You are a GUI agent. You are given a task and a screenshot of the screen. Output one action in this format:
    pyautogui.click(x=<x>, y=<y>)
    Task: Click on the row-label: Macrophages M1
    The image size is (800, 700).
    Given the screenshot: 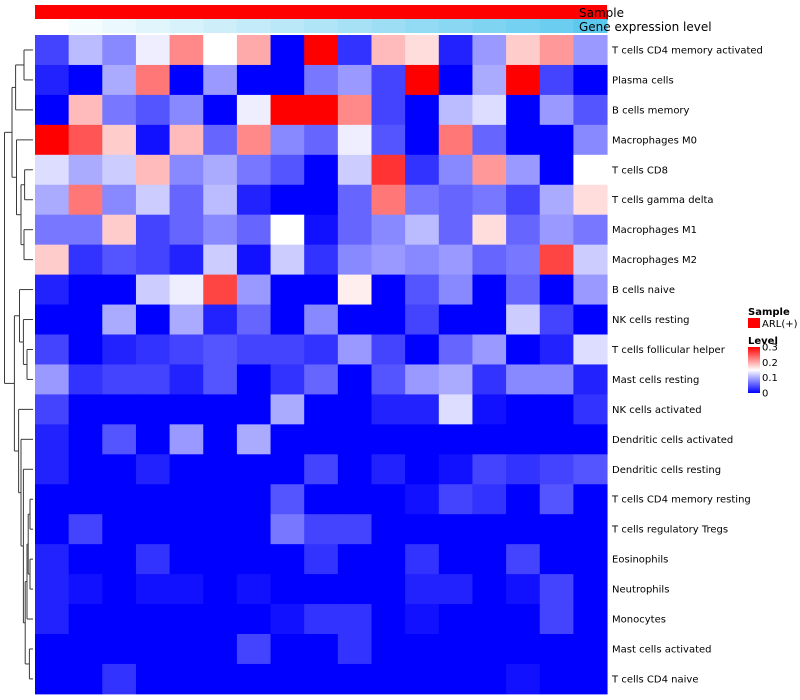 What is the action you would take?
    pyautogui.click(x=654, y=230)
    